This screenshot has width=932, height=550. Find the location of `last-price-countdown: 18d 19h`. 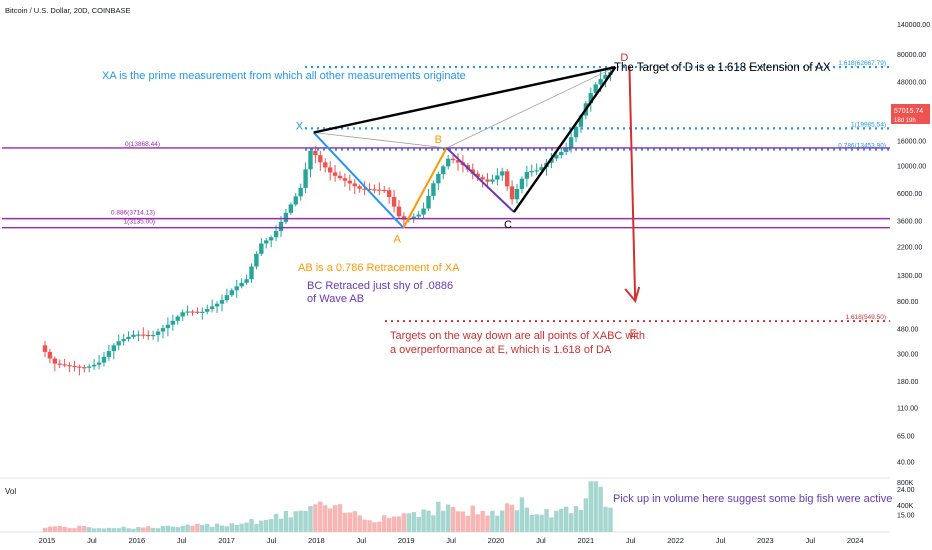

last-price-countdown: 18d 19h is located at coordinates (905, 121).